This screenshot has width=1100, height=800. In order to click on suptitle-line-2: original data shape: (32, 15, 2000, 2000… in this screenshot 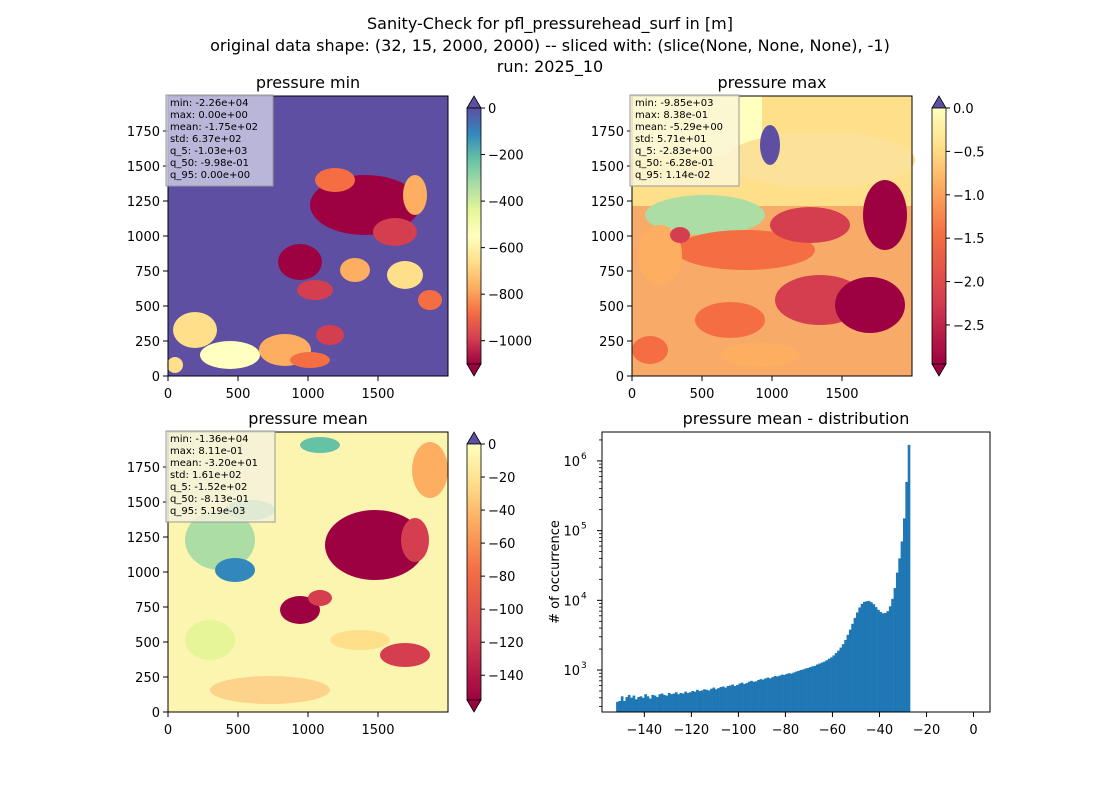, I will do `click(550, 45)`.